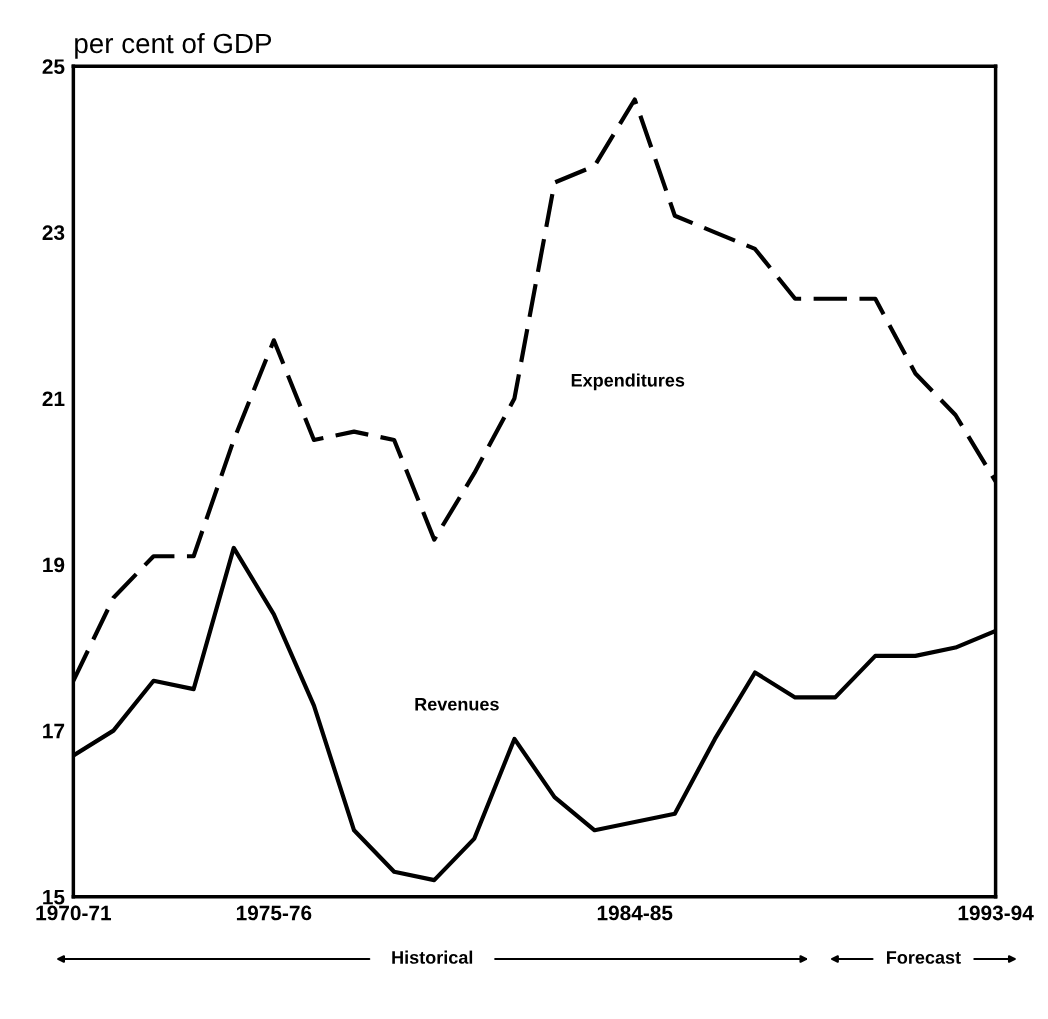 This screenshot has width=1048, height=1019. Describe the element at coordinates (54, 565) in the screenshot. I see `y-tick-label: 19` at that location.